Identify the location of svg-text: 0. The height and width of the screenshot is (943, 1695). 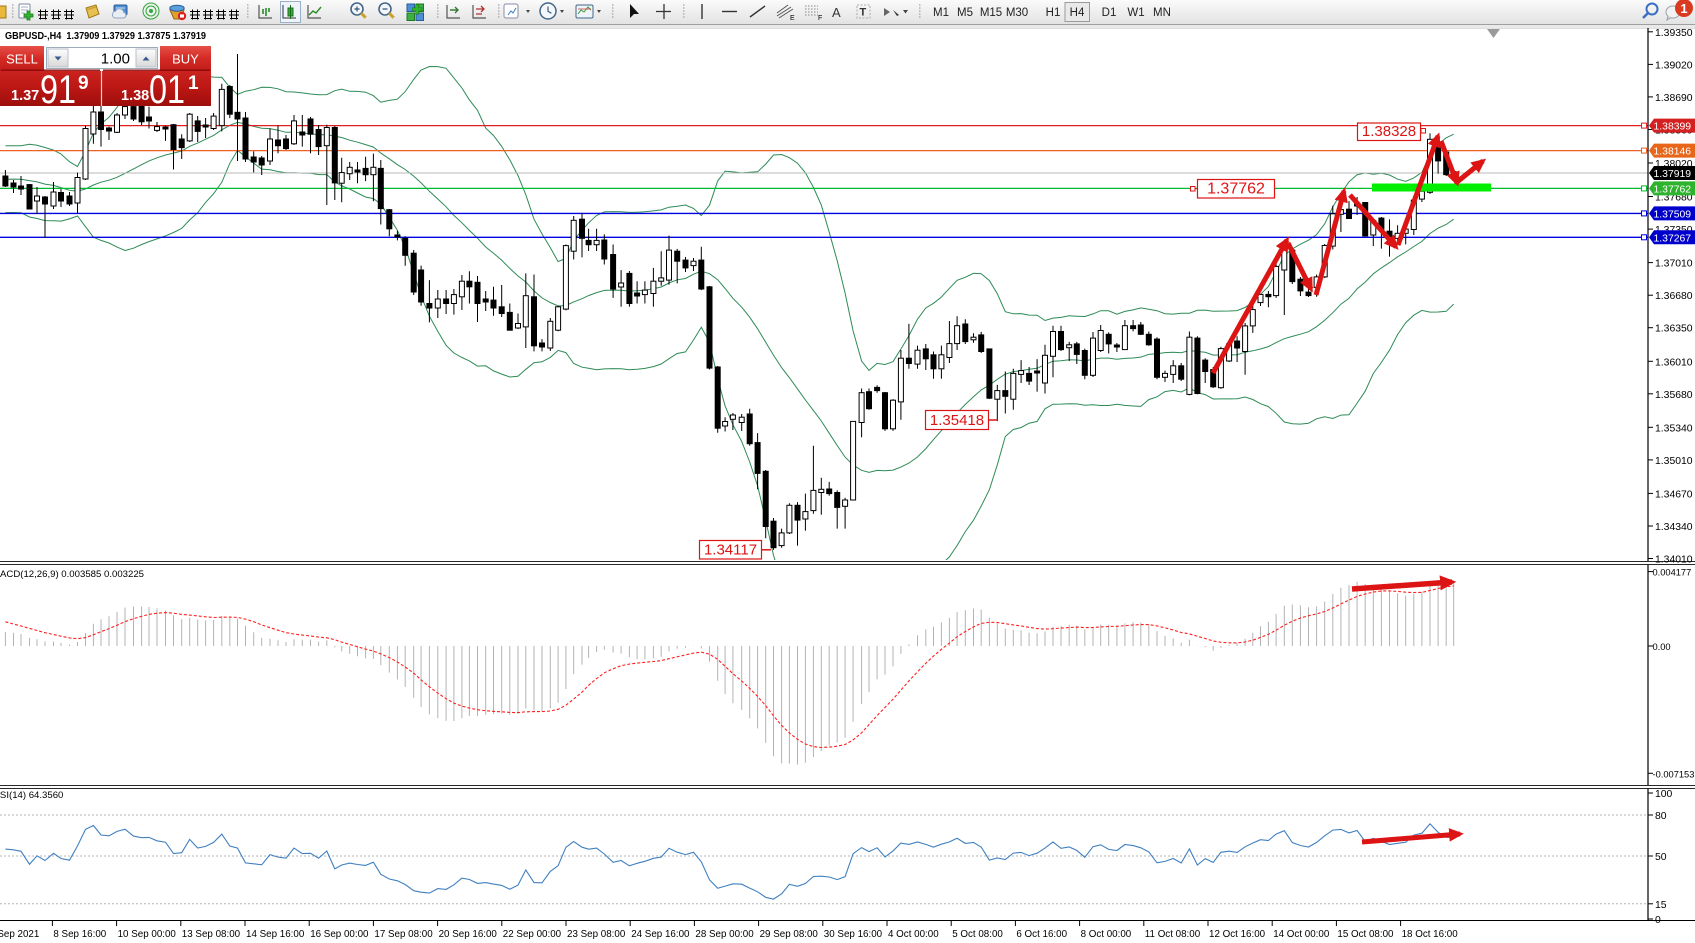
(1658, 920).